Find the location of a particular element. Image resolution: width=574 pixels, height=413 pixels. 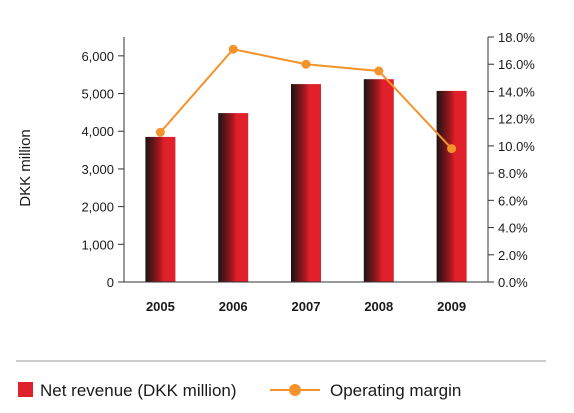

legend-swatch-net-revenue is located at coordinates (25, 389).